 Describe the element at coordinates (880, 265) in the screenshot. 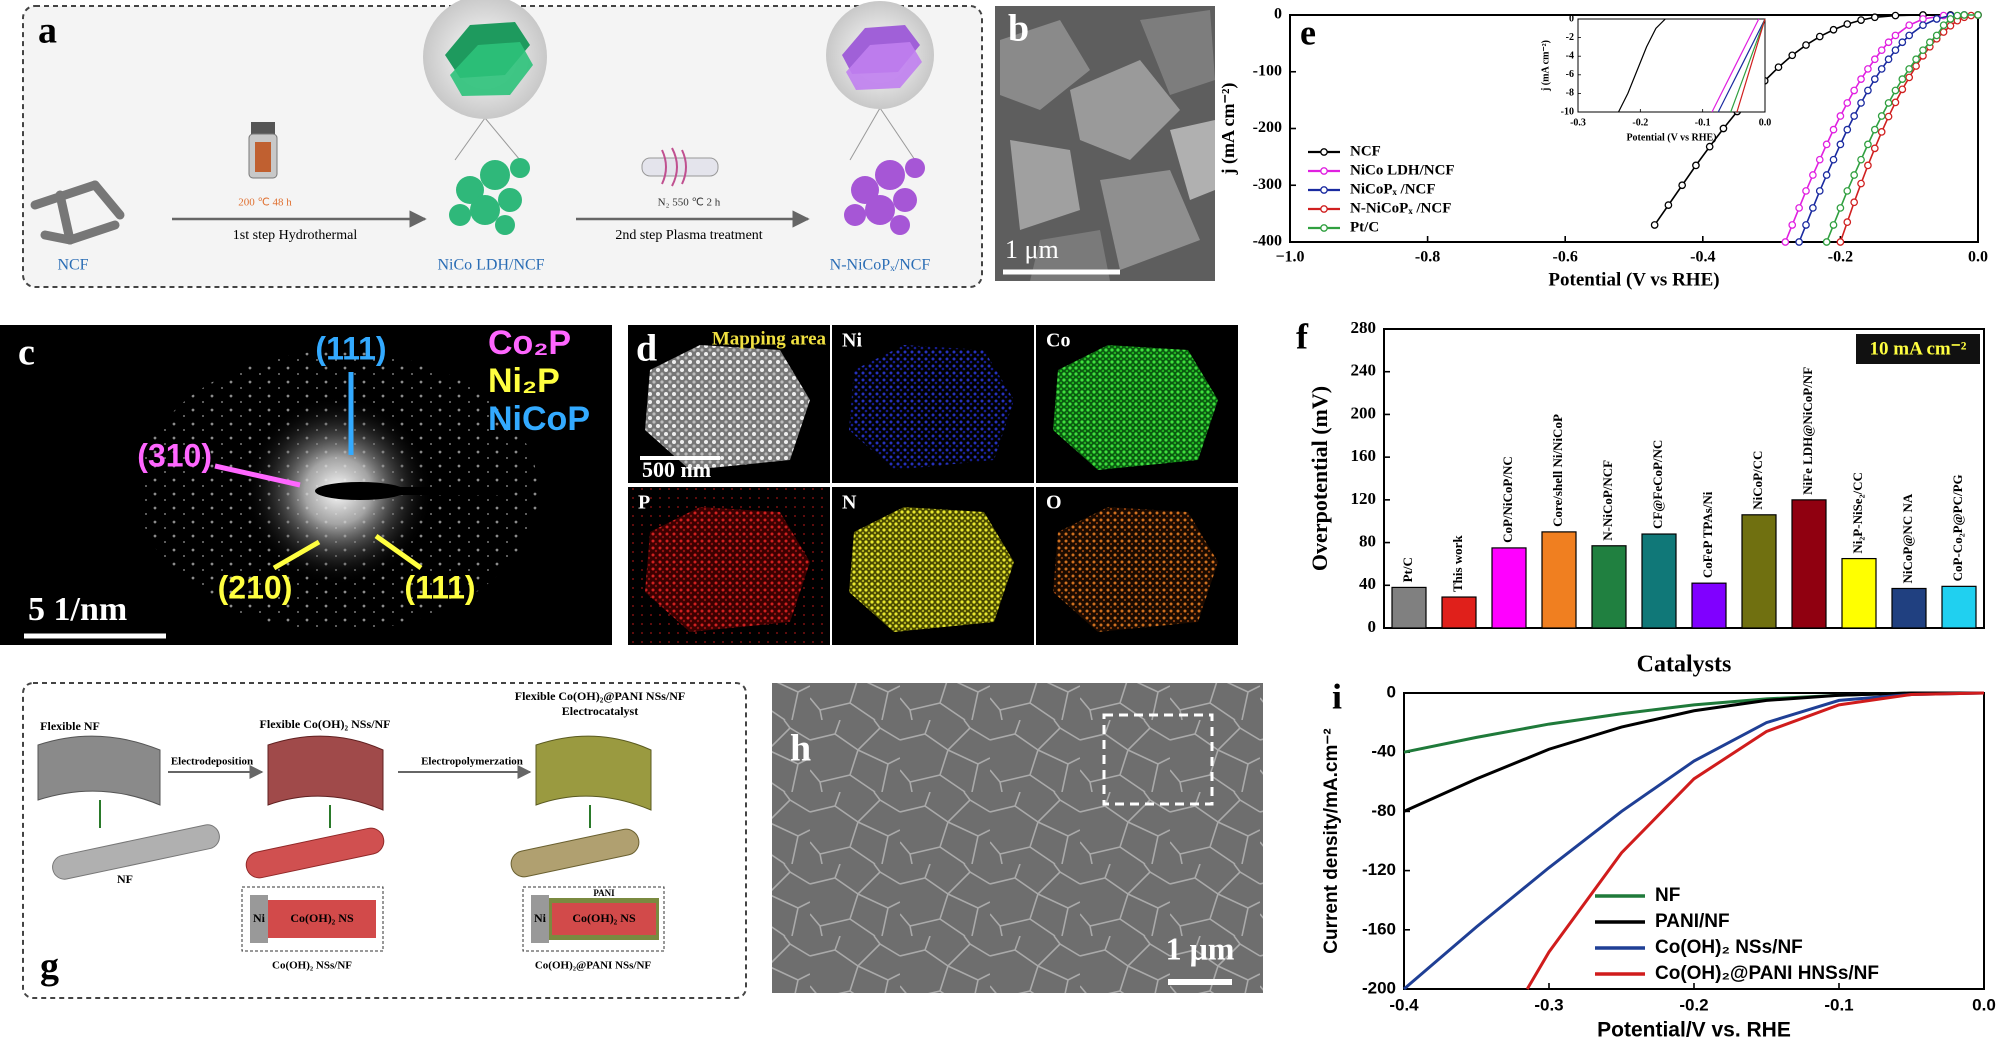

I see `sample-label: N-NiCoPₓ/NCF` at that location.